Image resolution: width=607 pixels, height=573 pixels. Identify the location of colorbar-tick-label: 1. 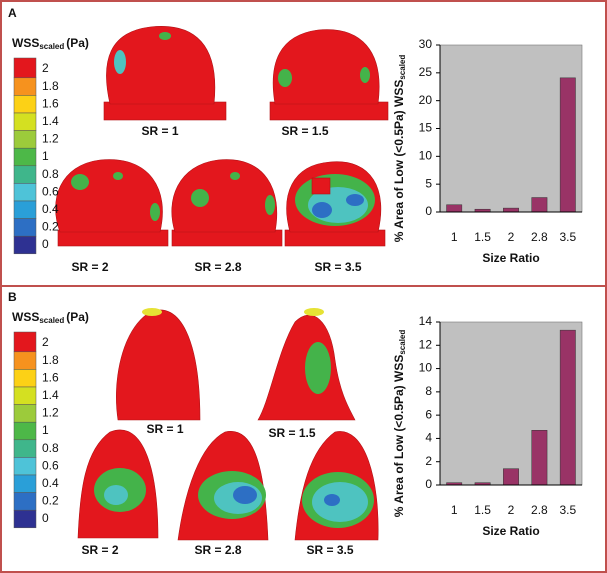
(45, 156).